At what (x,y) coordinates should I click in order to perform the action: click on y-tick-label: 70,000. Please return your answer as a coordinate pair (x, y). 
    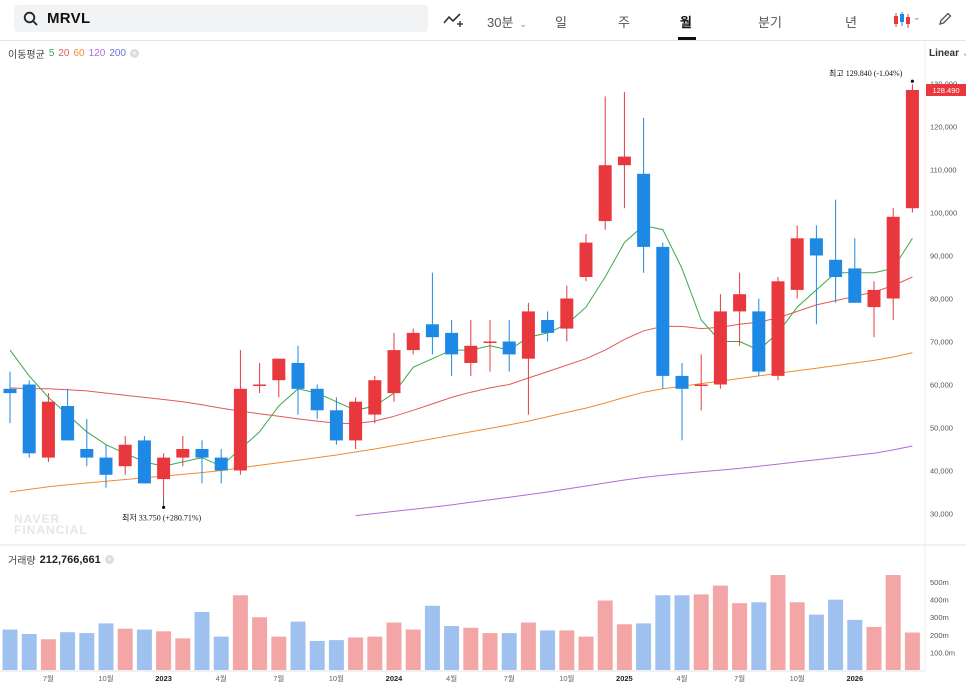
    Looking at the image, I should click on (941, 342).